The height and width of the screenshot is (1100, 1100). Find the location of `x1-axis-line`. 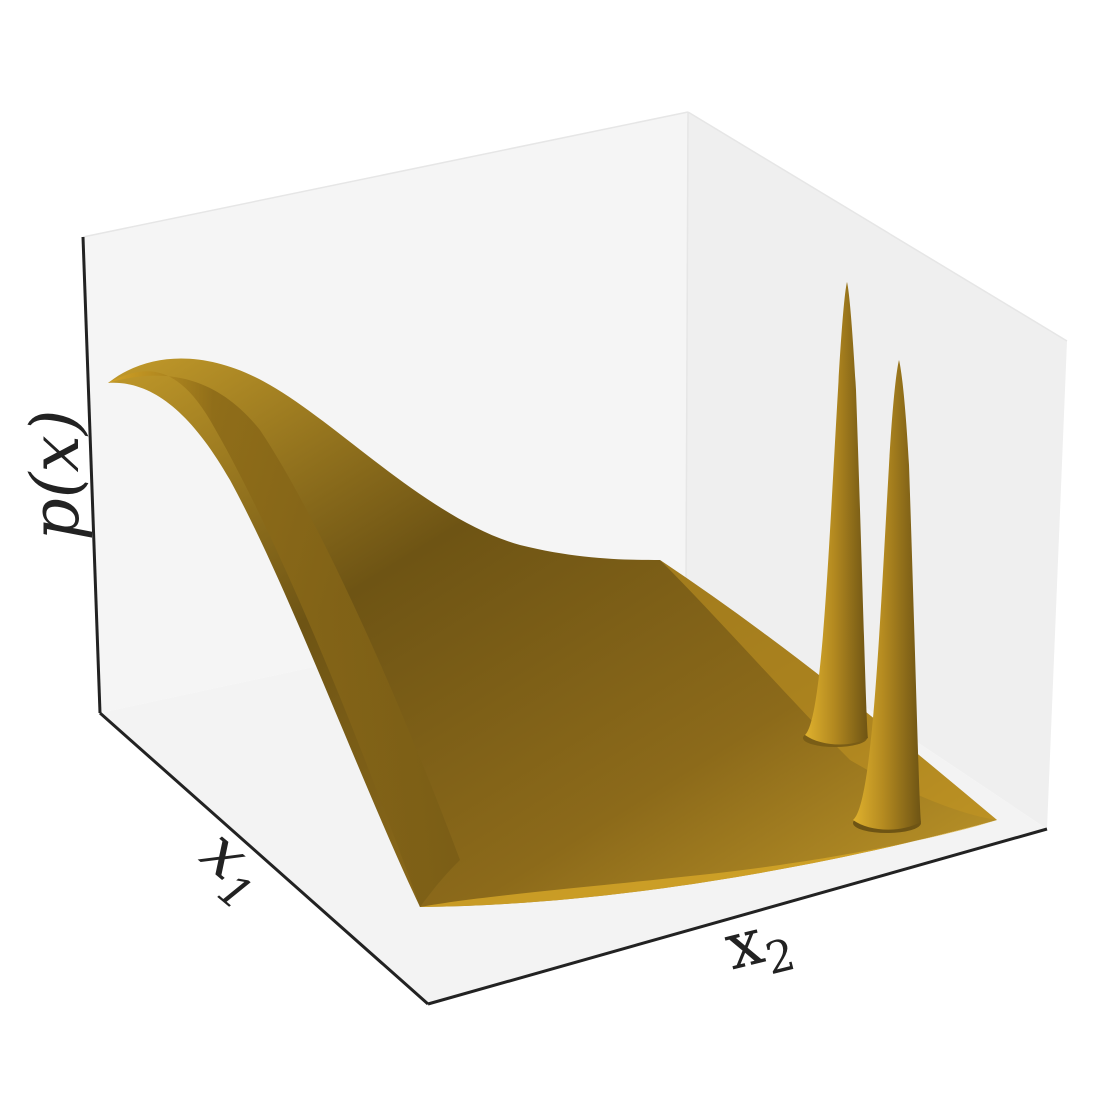

x1-axis-line is located at coordinates (264, 858).